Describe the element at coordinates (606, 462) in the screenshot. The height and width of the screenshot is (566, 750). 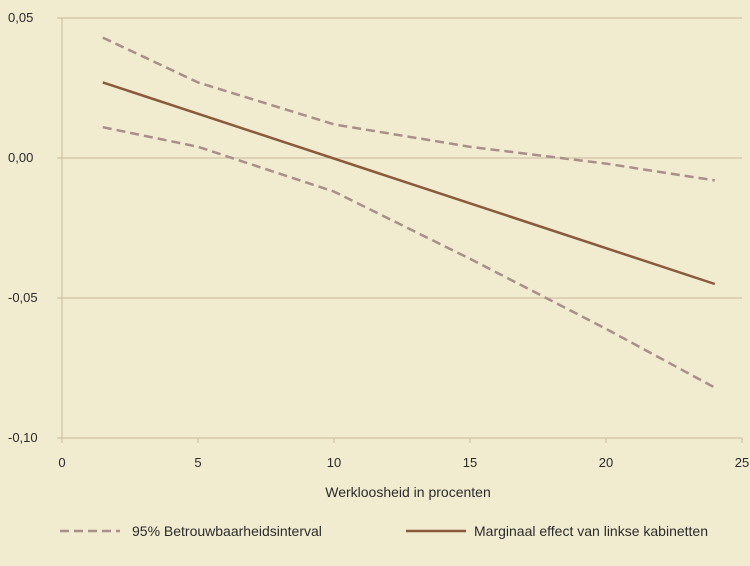
I see `x-tick-label-4: 20` at that location.